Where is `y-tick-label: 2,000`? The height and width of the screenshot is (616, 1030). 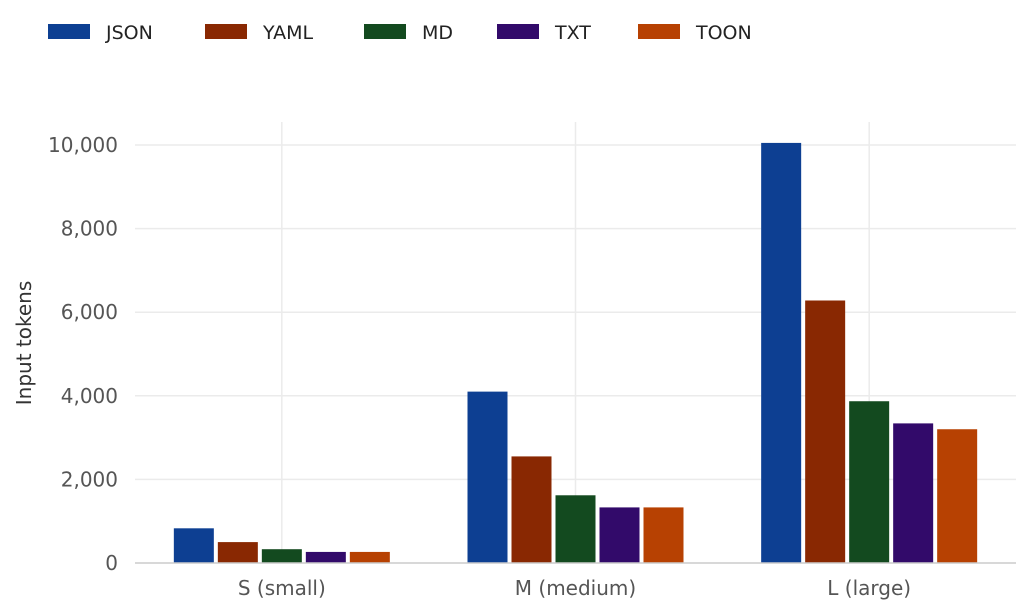
y-tick-label: 2,000 is located at coordinates (89, 479).